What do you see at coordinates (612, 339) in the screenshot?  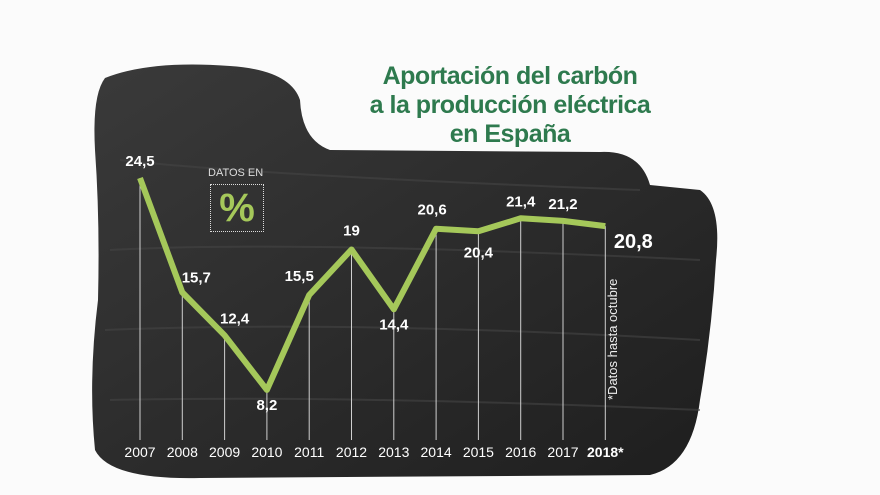 I see `footnote: *Datos hasta octubre` at bounding box center [612, 339].